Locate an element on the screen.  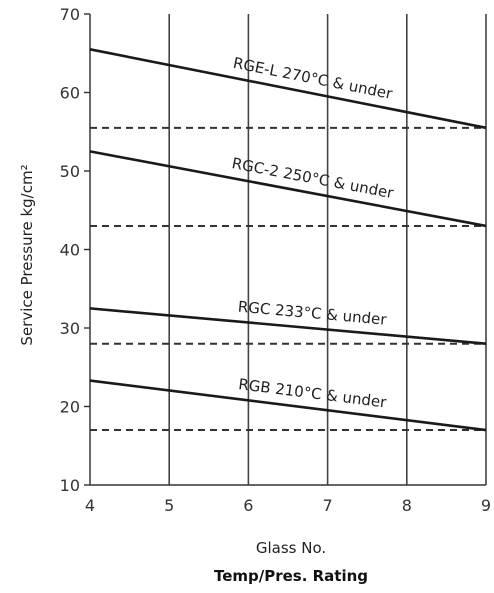
y-tick-label-70: 70 is located at coordinates (70, 14).